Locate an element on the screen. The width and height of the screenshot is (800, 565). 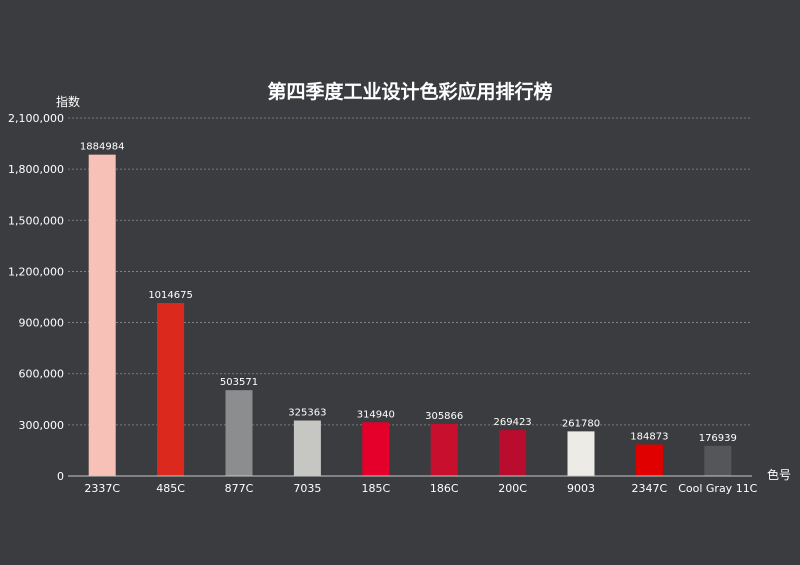
data-label: 325363 is located at coordinates (307, 413).